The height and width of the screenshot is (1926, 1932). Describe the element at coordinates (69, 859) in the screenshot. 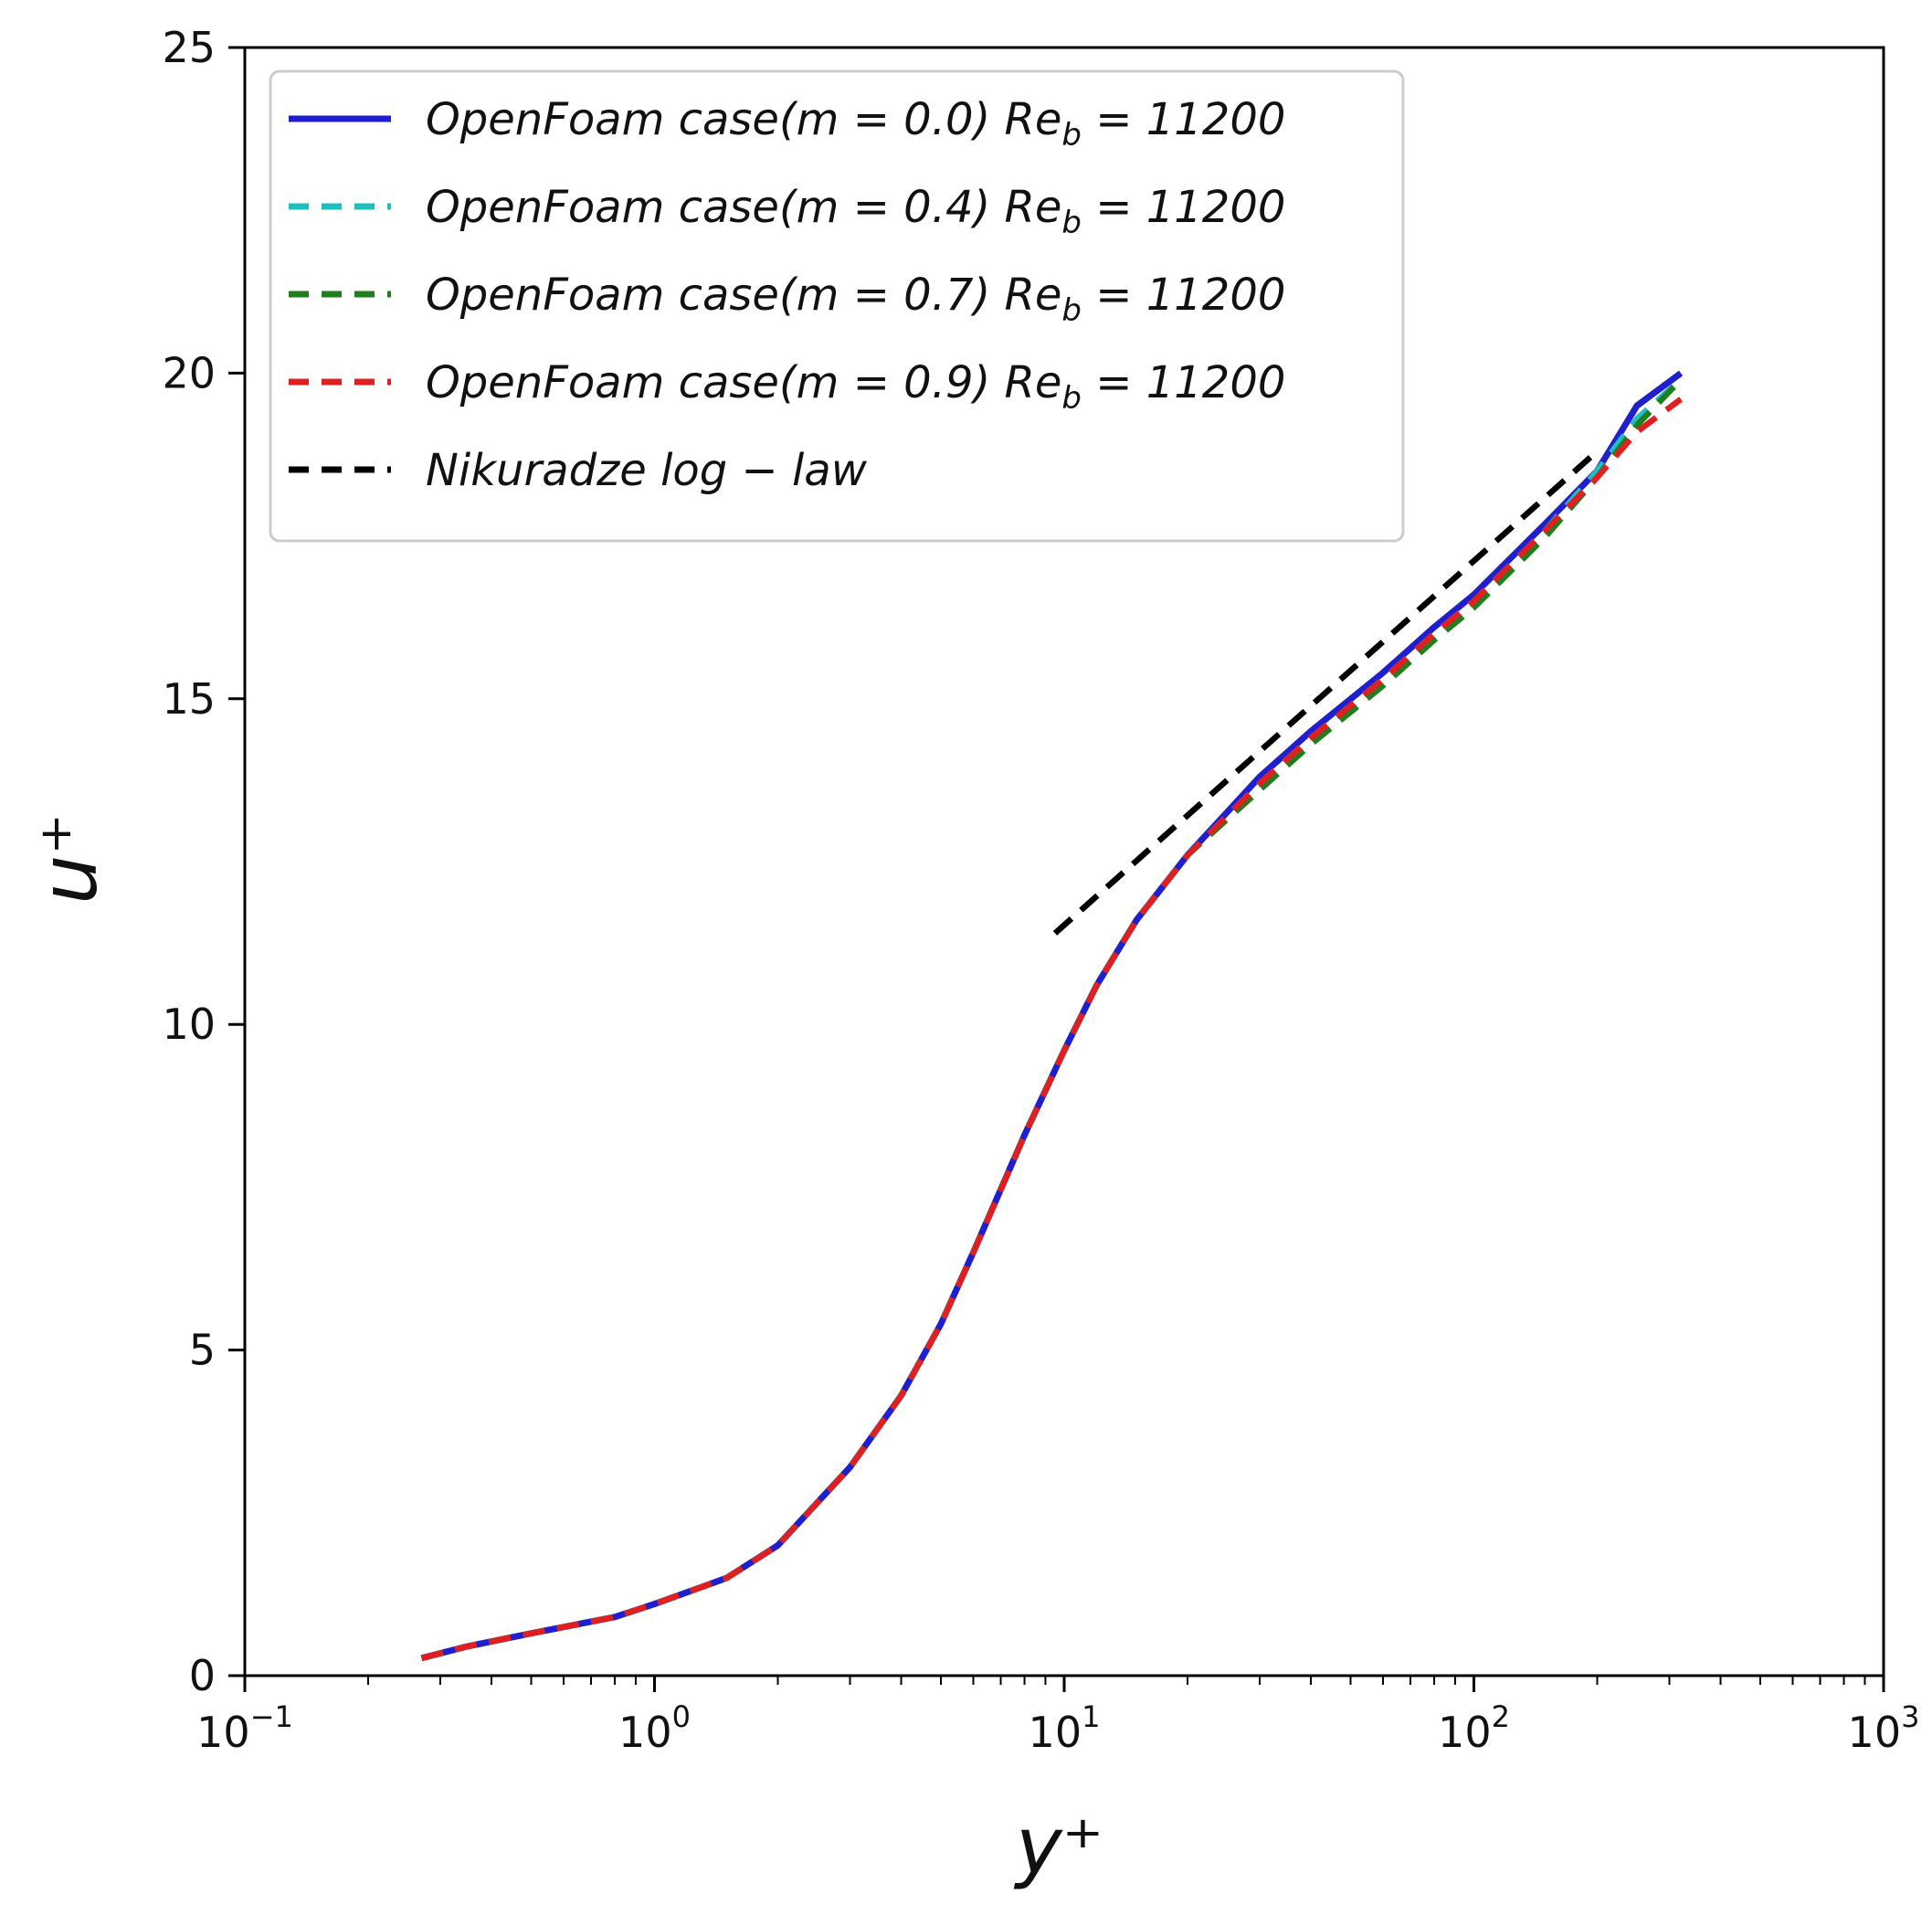

I see `y-axis-label: u⁺` at that location.